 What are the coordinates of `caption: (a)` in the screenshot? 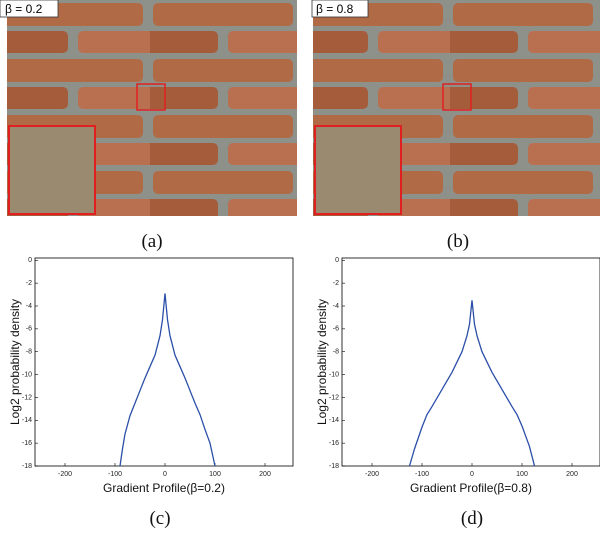 It's located at (151, 241).